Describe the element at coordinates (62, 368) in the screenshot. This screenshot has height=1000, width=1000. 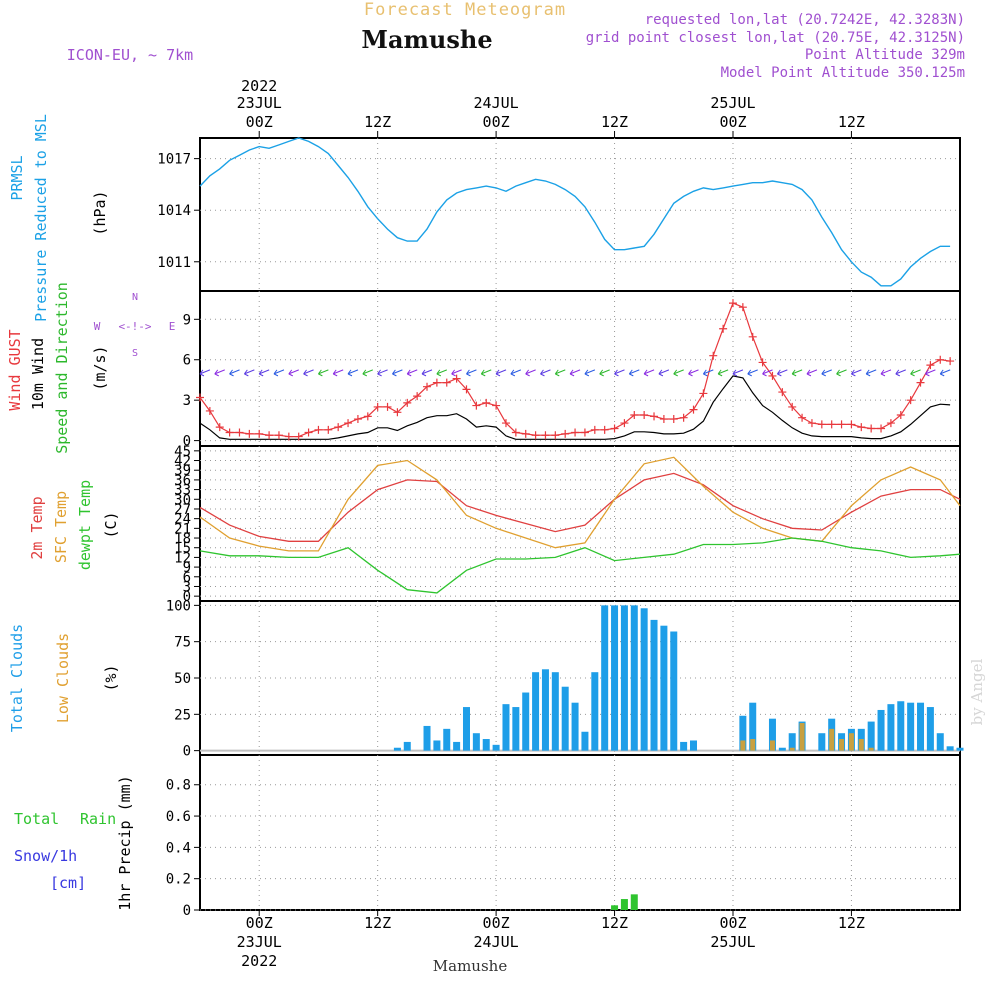
I see `wind-label-direction: Speed and Direction` at that location.